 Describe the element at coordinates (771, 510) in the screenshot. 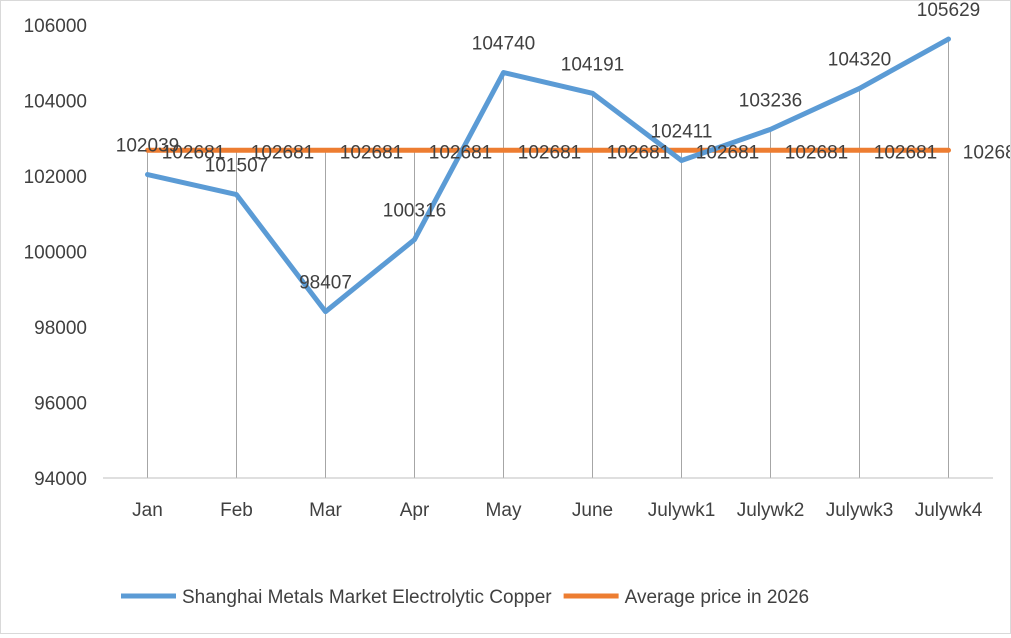

I see `x-tick-label: Julywk2` at that location.